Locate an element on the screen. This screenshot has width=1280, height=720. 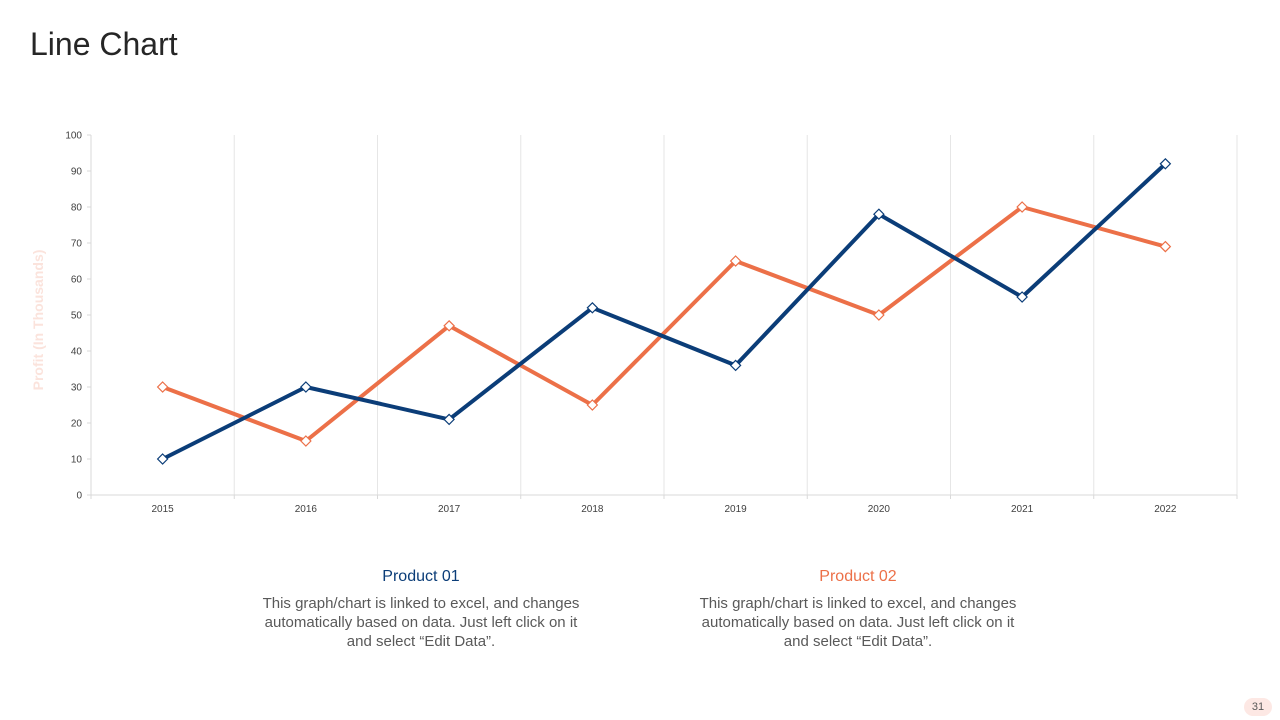
slide-title: Line Chart is located at coordinates (104, 44).